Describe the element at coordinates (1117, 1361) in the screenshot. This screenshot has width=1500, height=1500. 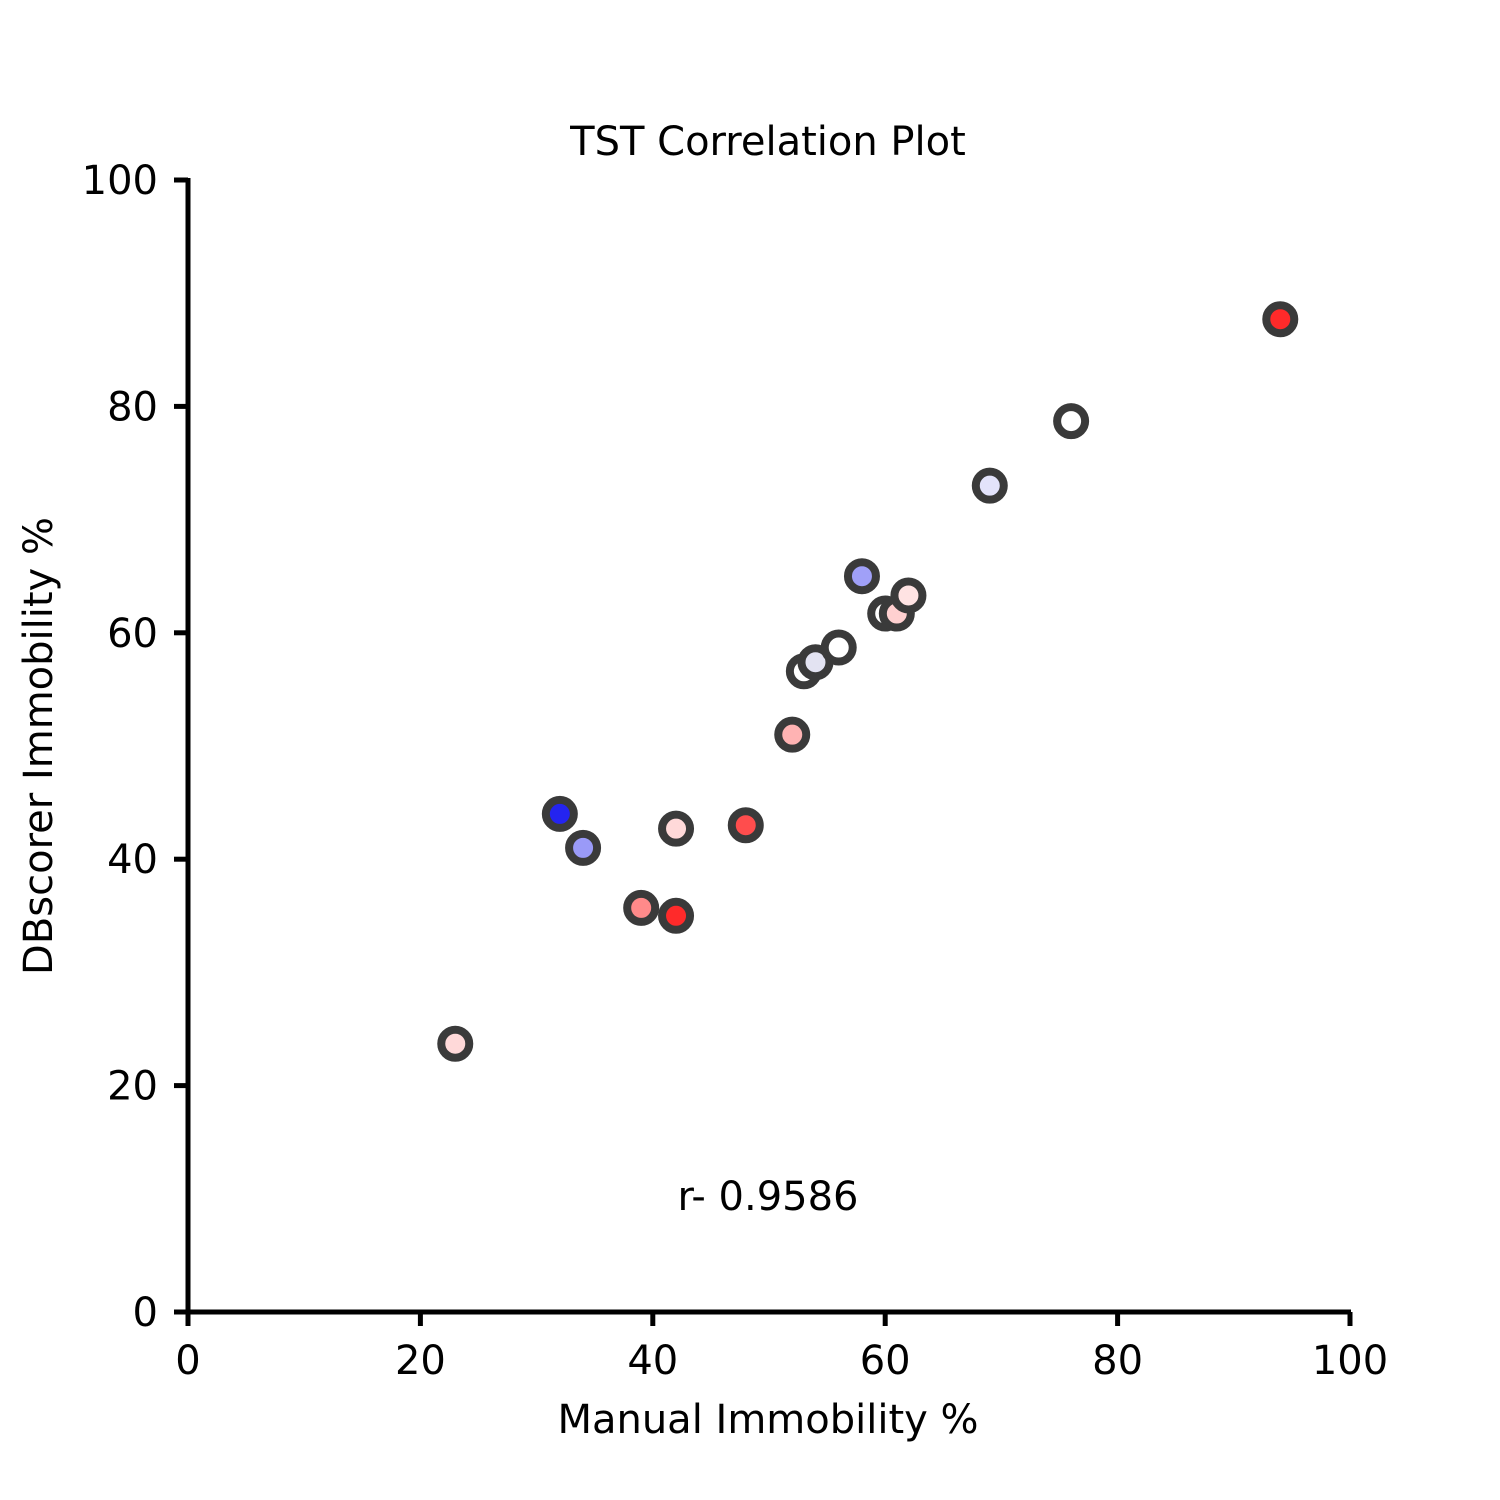
I see `x-tick-label: 80` at that location.